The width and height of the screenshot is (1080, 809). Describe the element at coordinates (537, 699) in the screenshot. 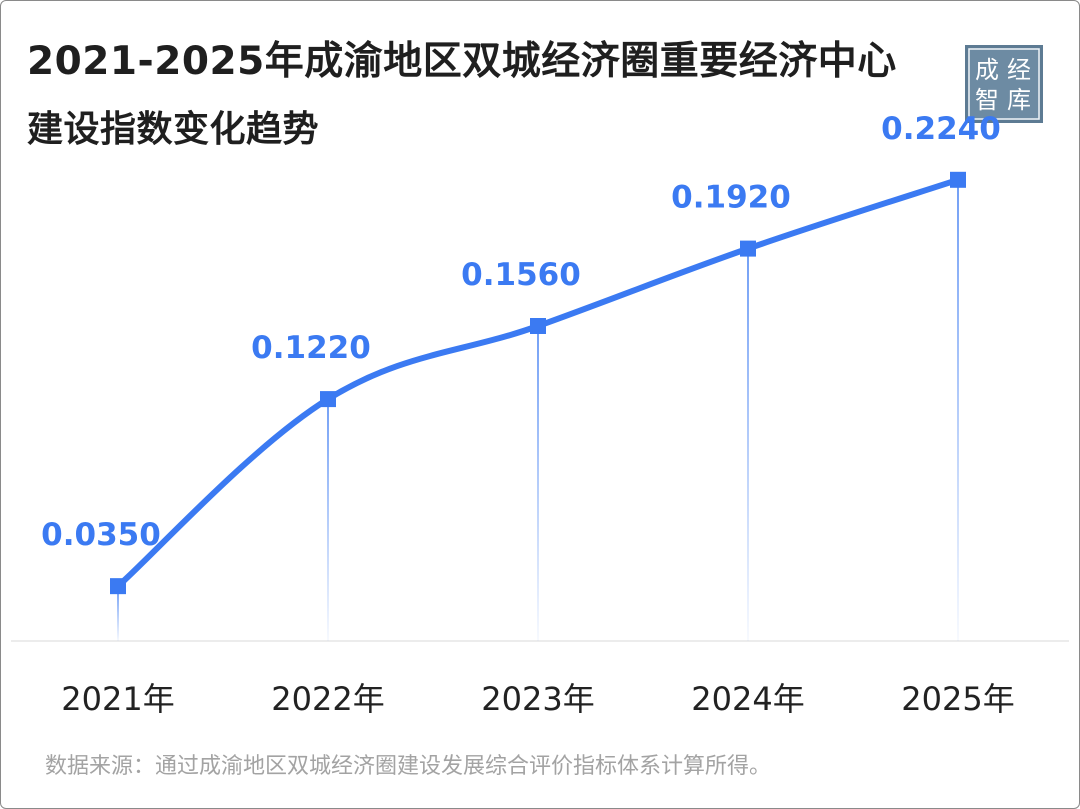

I see `x-tick-label-3: 2023年` at that location.